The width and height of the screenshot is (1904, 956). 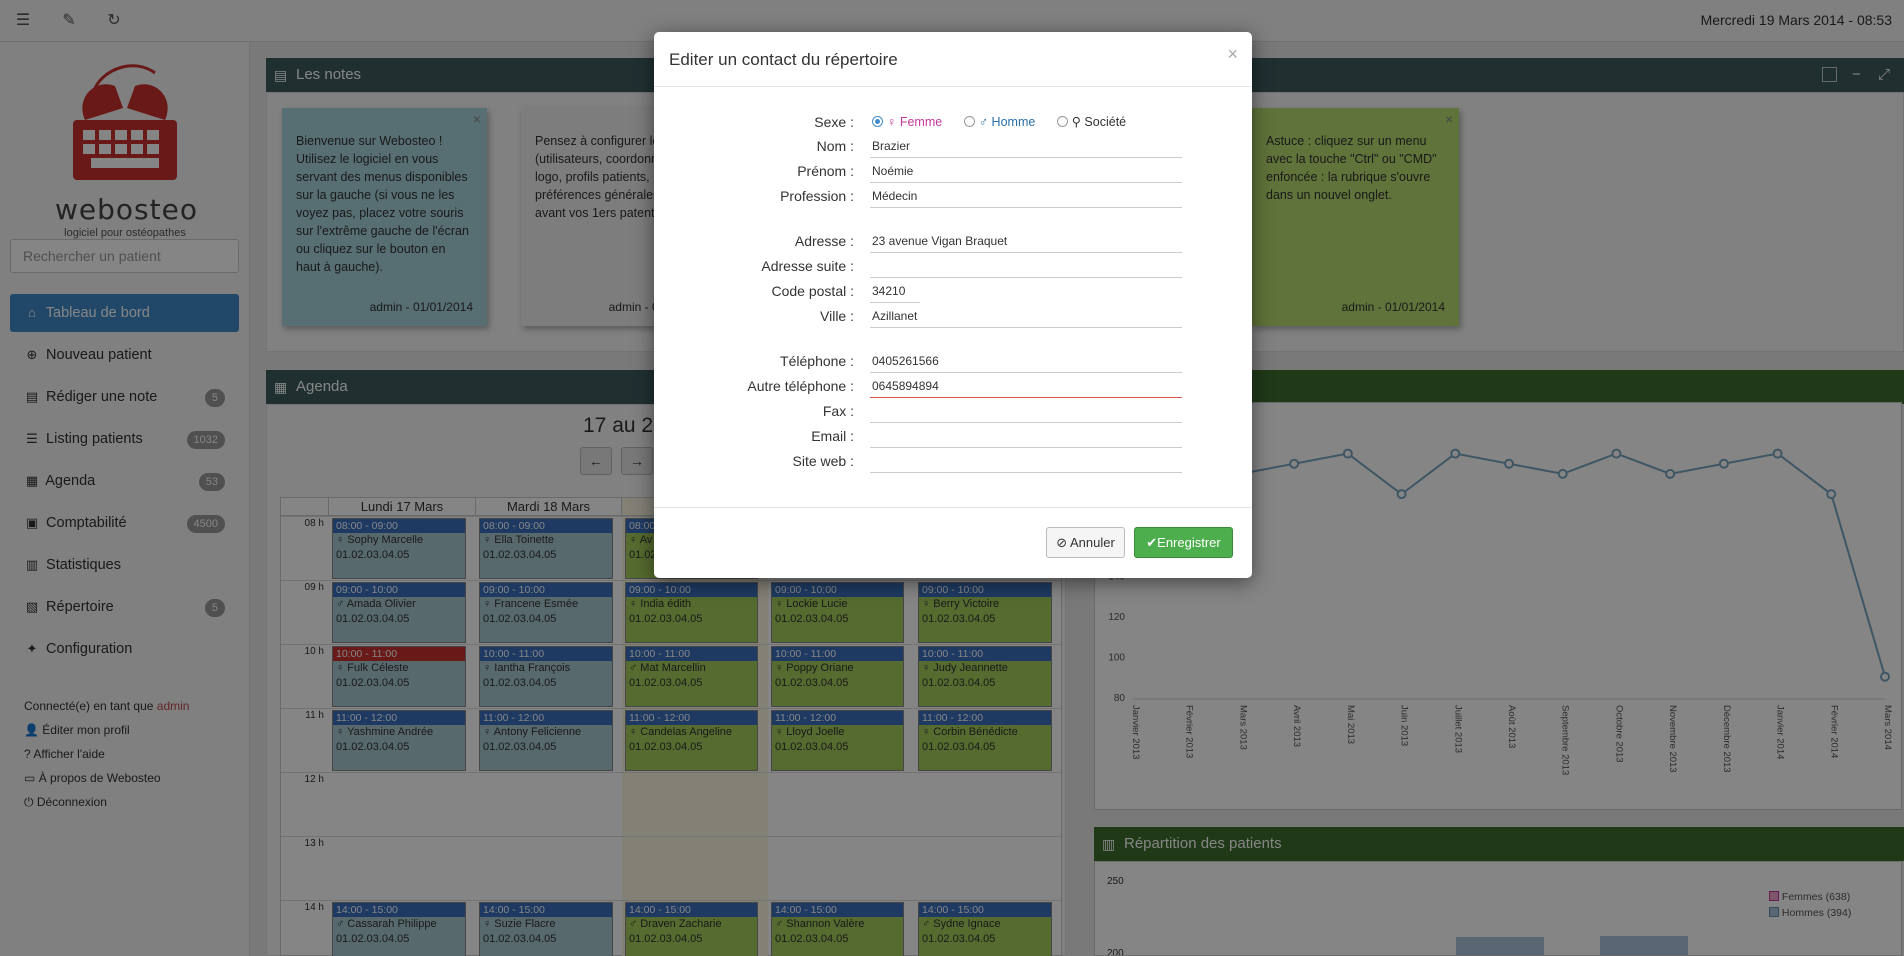 What do you see at coordinates (1026, 197) in the screenshot?
I see `profession-input: Médecin` at bounding box center [1026, 197].